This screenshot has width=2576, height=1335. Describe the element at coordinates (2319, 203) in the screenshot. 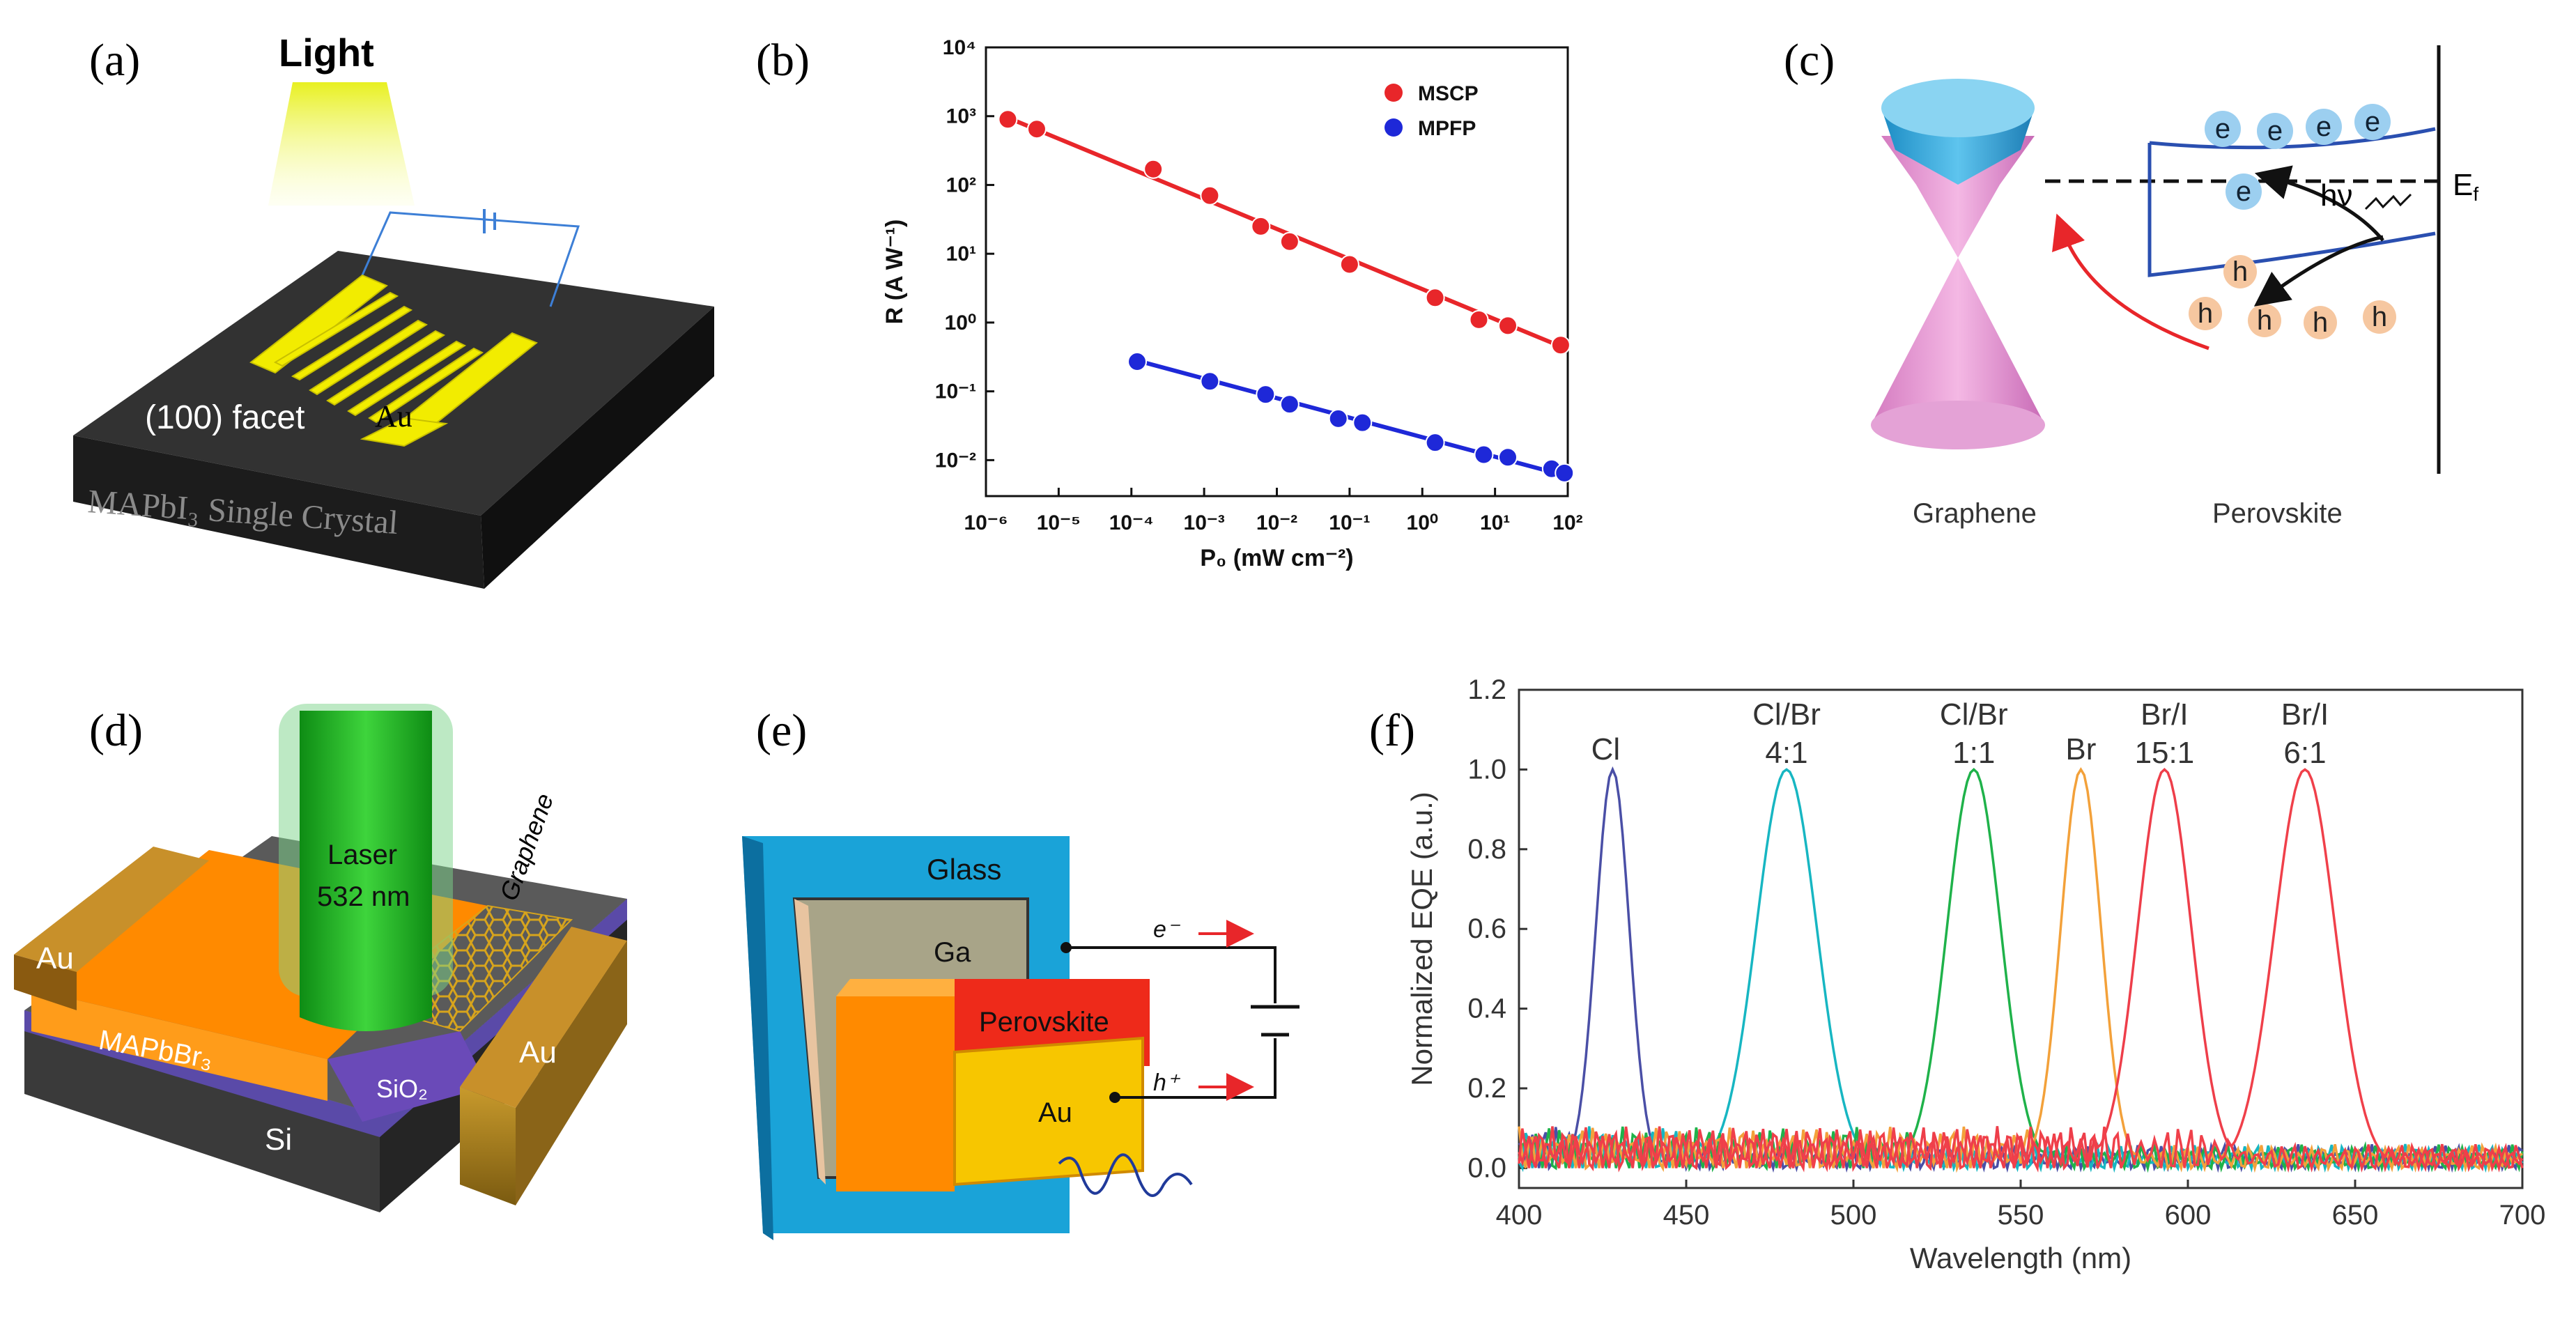

I see `excitation-arrow` at that location.